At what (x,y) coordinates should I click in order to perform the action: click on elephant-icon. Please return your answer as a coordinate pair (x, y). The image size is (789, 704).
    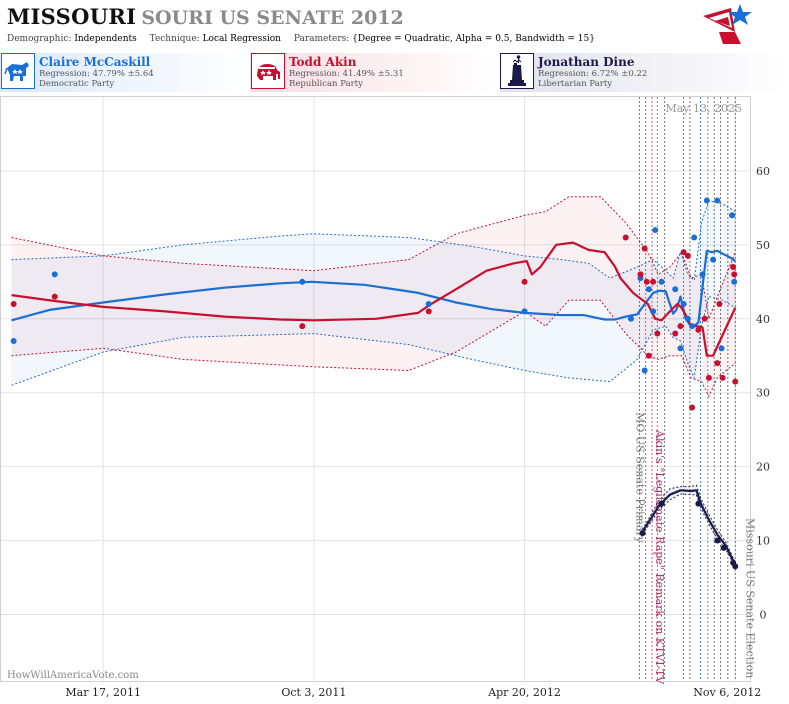
    Looking at the image, I should click on (268, 71).